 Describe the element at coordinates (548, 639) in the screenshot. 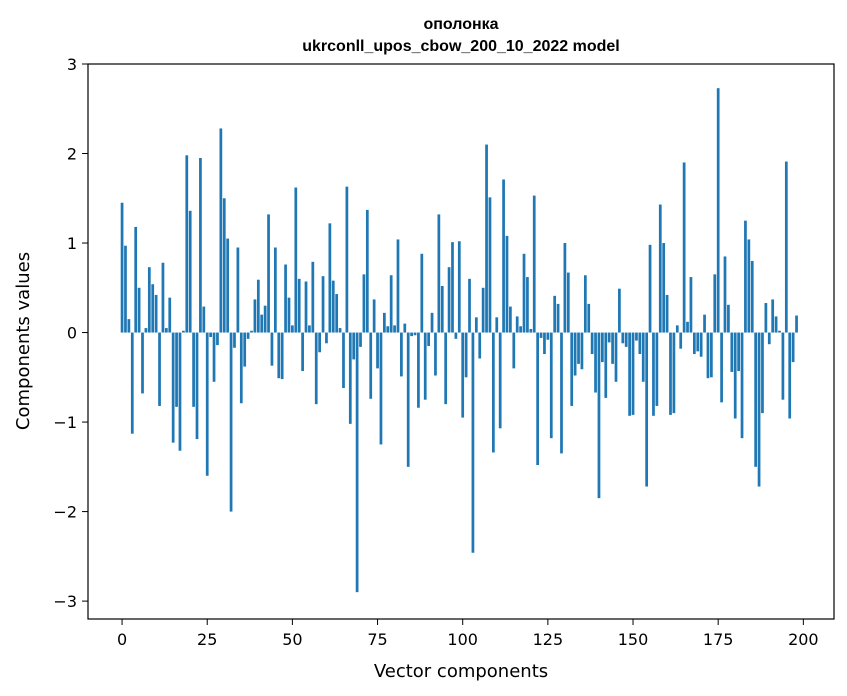

I see `x-tick-label: 125` at that location.